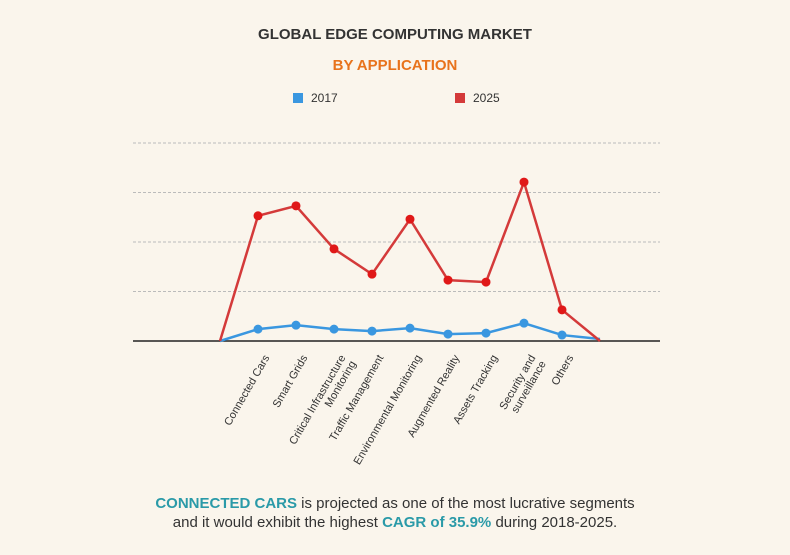  What do you see at coordinates (395, 34) in the screenshot?
I see `chart-title: GLOBAL EDGE COMPUTING MARKET` at bounding box center [395, 34].